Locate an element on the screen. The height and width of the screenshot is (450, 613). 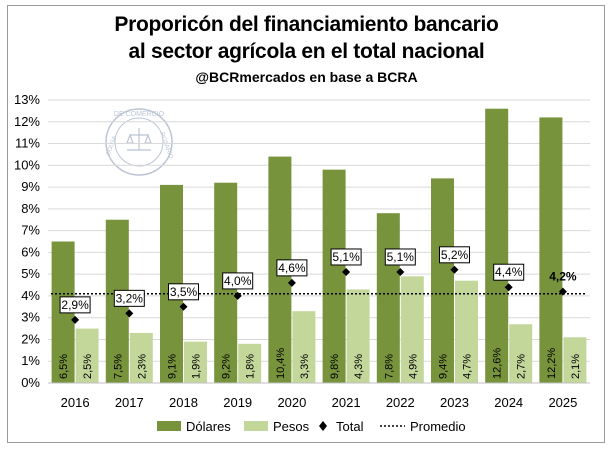
bar-label-pesos: 4,9% is located at coordinates (413, 366).